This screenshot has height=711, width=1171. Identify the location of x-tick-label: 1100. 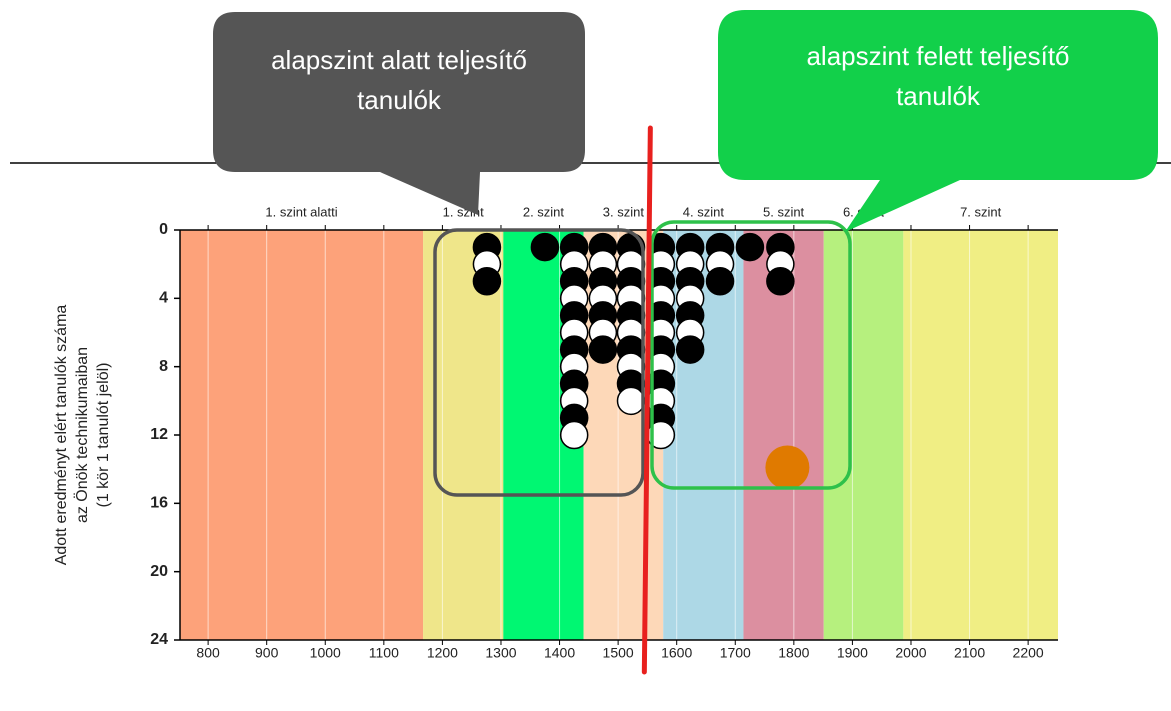
(384, 653).